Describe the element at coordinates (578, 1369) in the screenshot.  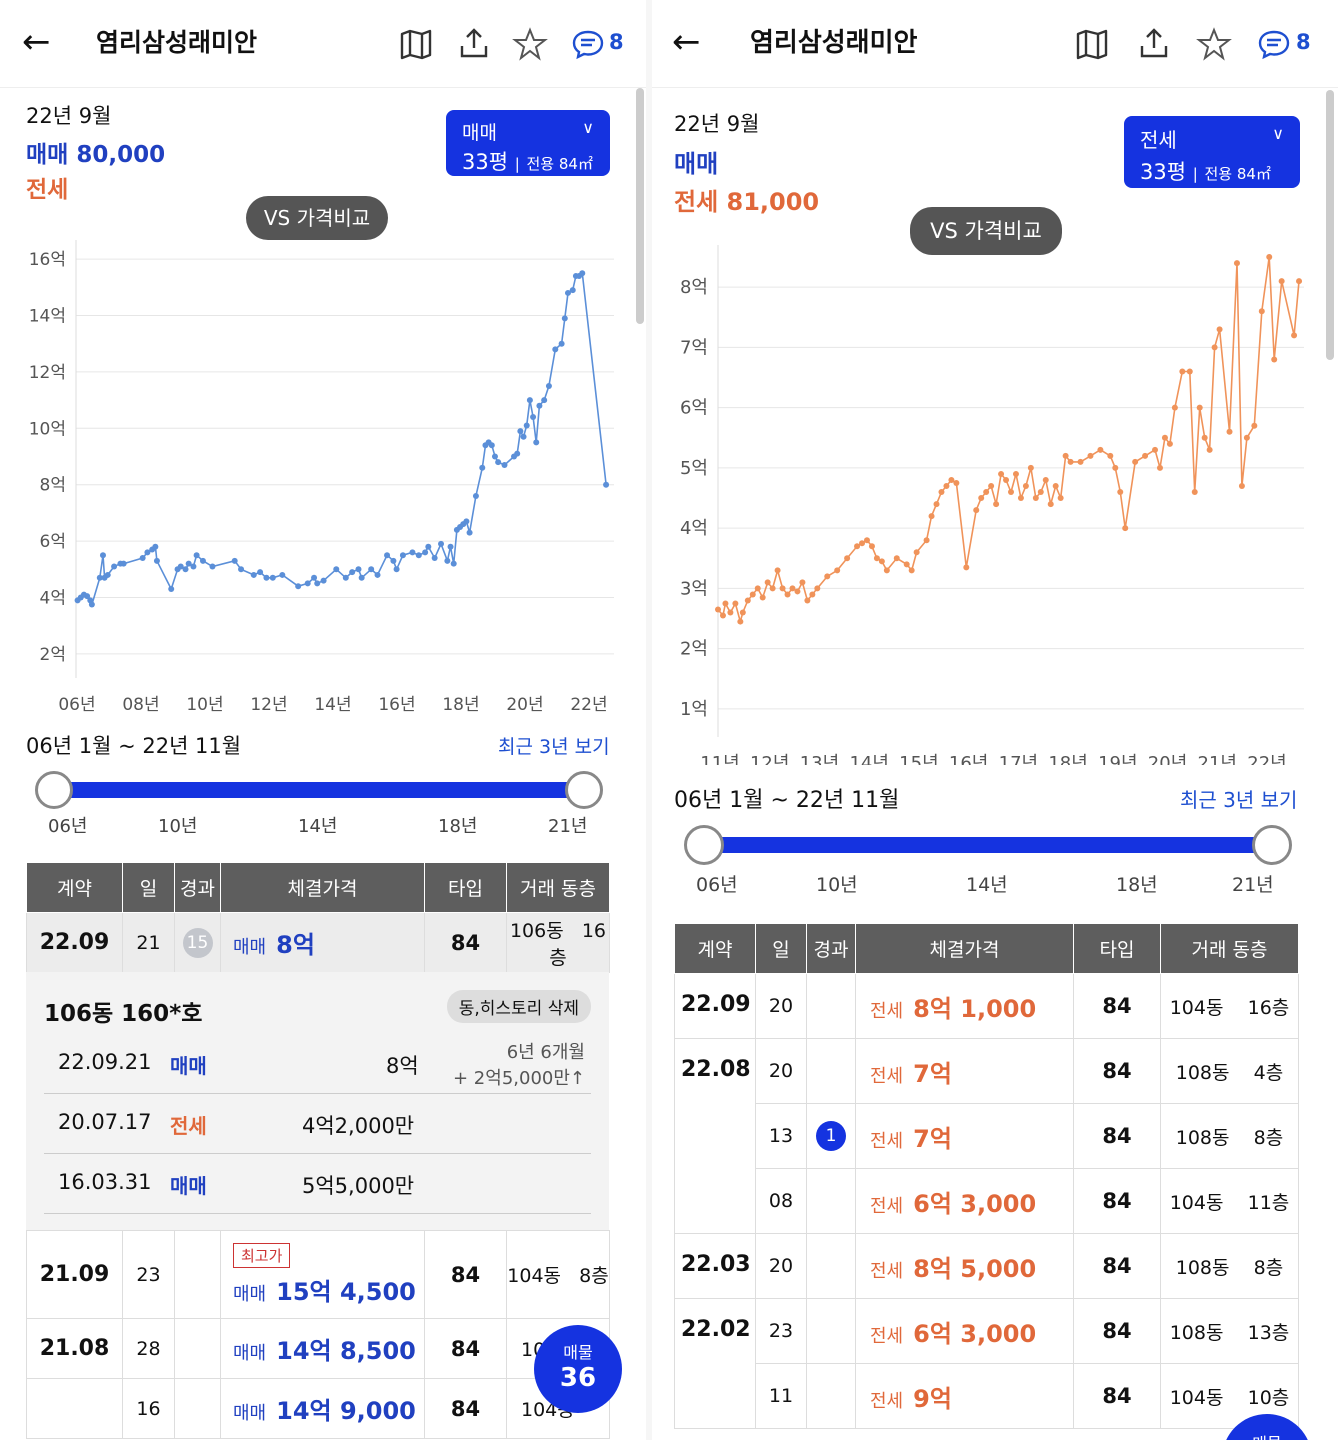
I see `listings-fab: 매물 36` at that location.